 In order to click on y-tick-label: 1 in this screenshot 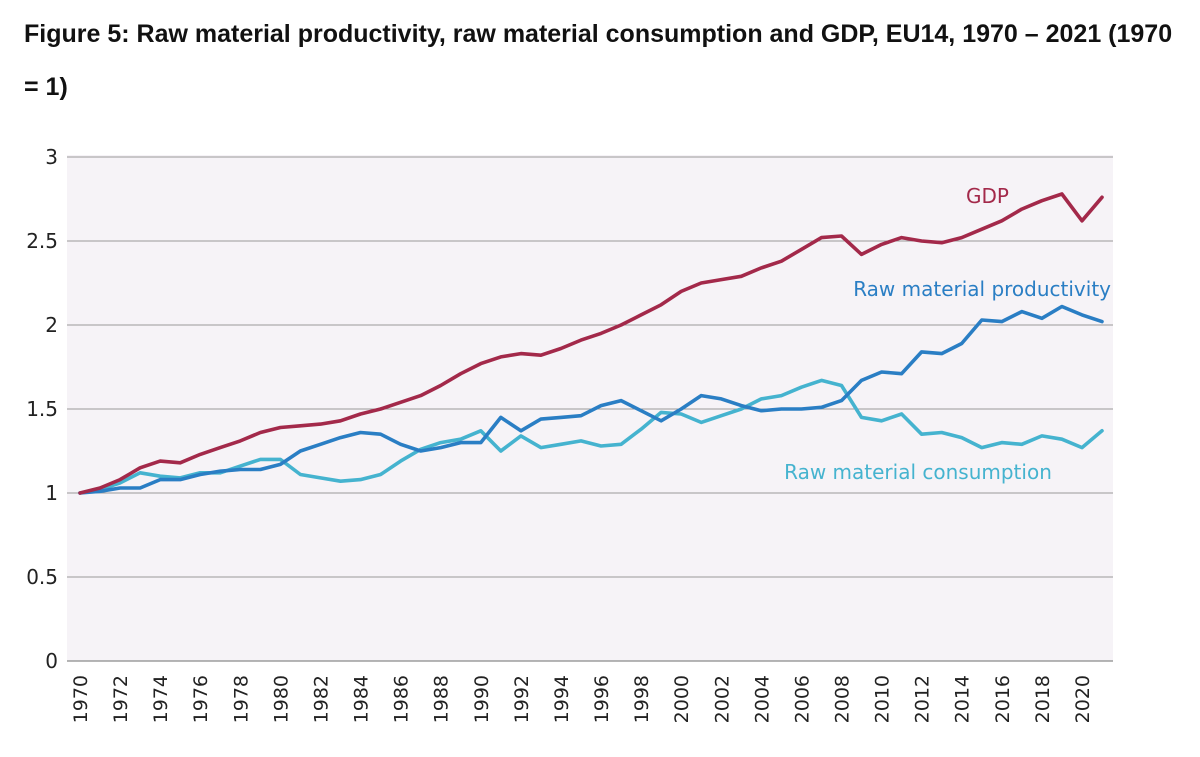, I will do `click(51, 493)`.